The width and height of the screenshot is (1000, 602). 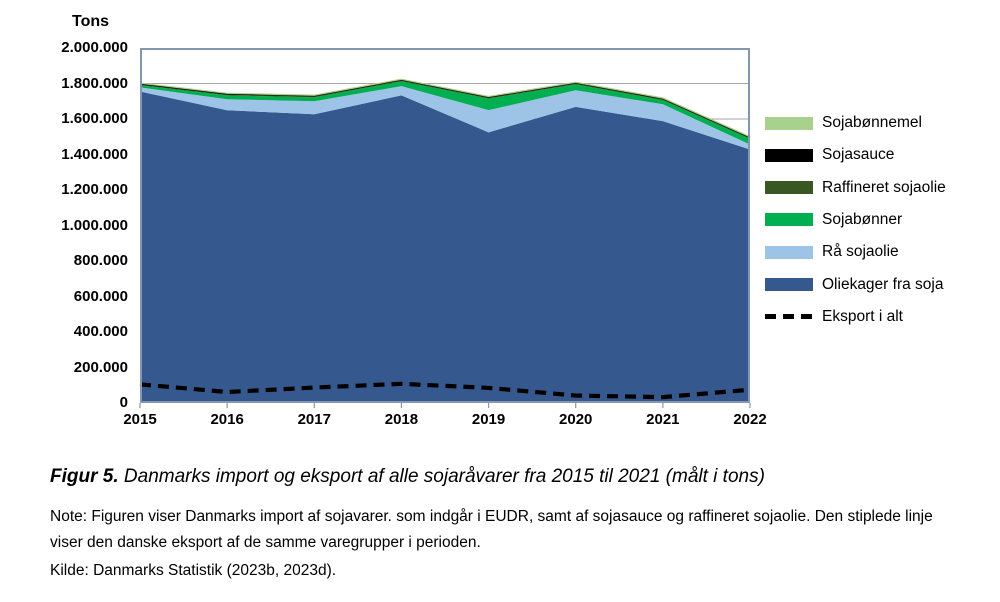 What do you see at coordinates (84, 476) in the screenshot?
I see `figure-caption-number: Figur 5.` at bounding box center [84, 476].